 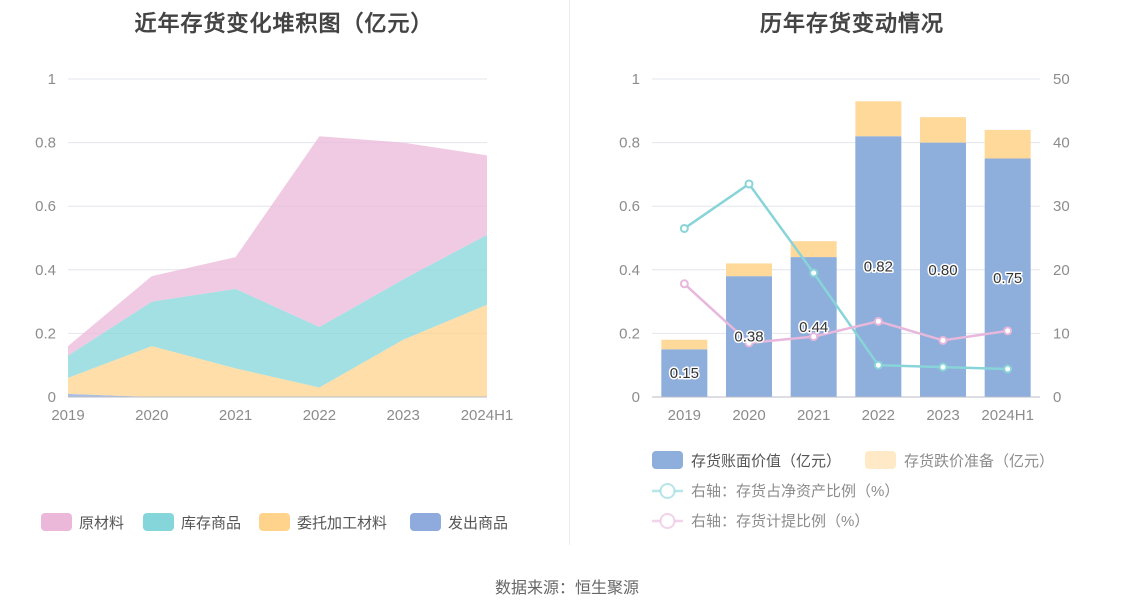 What do you see at coordinates (684, 344) in the screenshot?
I see `bar-impairment-2019` at bounding box center [684, 344].